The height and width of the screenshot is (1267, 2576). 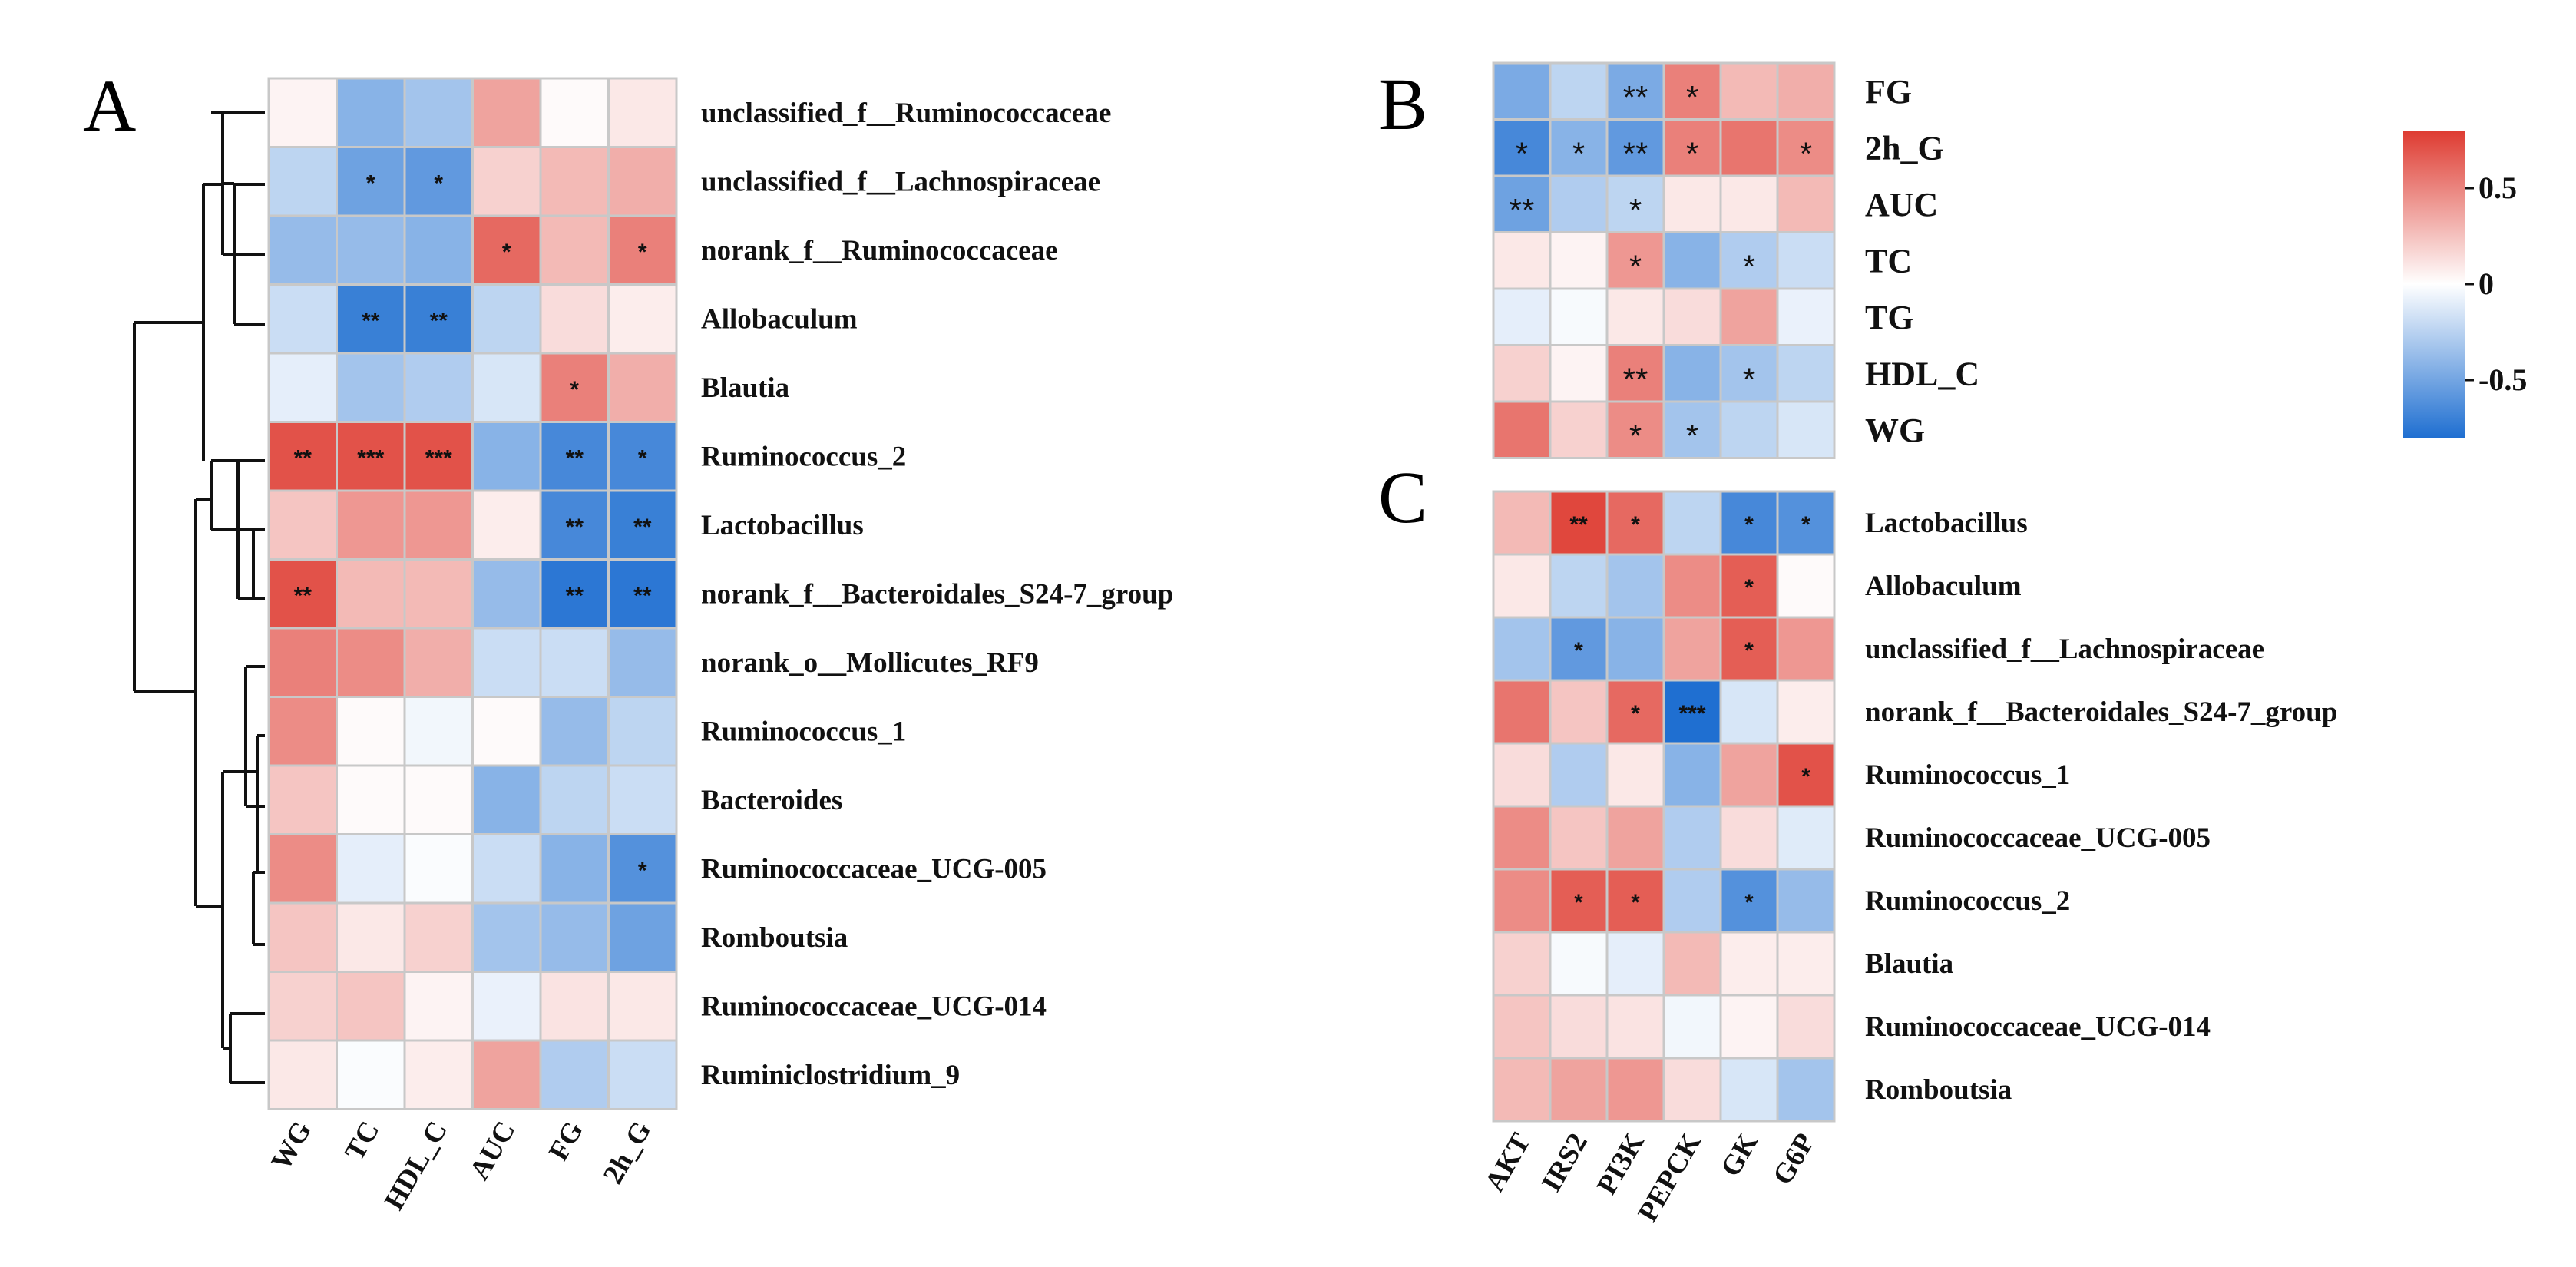 I want to click on row-label: Ruminococcus_2, so click(x=804, y=456).